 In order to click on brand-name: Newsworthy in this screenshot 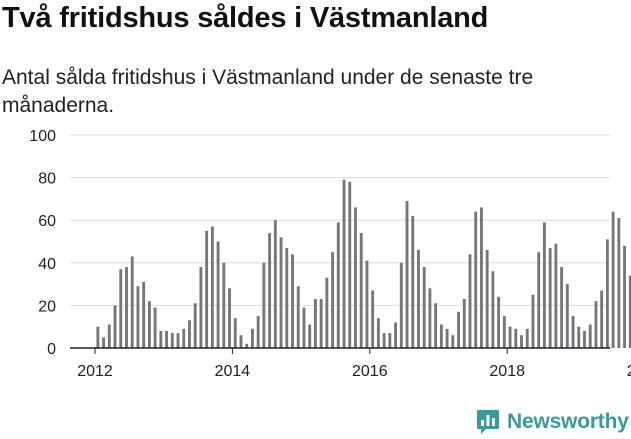, I will do `click(568, 421)`.